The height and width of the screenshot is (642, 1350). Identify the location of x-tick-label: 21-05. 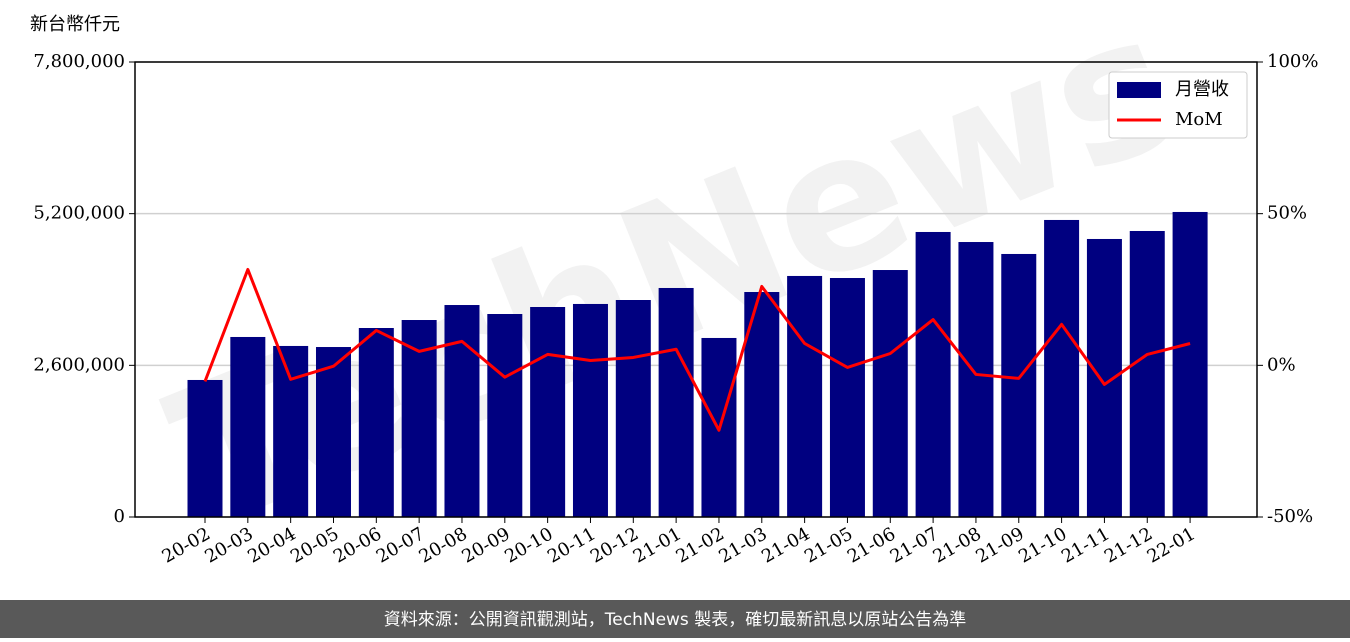
(828, 545).